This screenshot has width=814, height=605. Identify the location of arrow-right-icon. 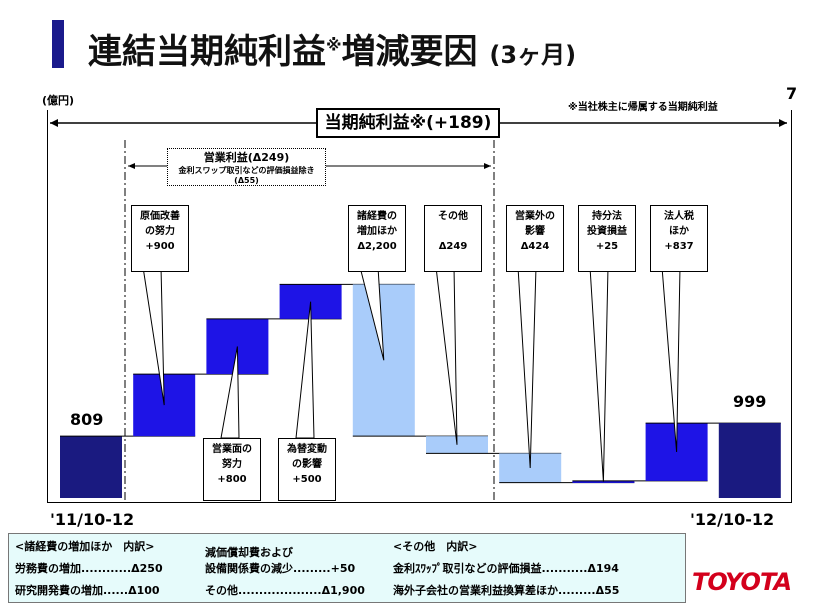
(783, 123).